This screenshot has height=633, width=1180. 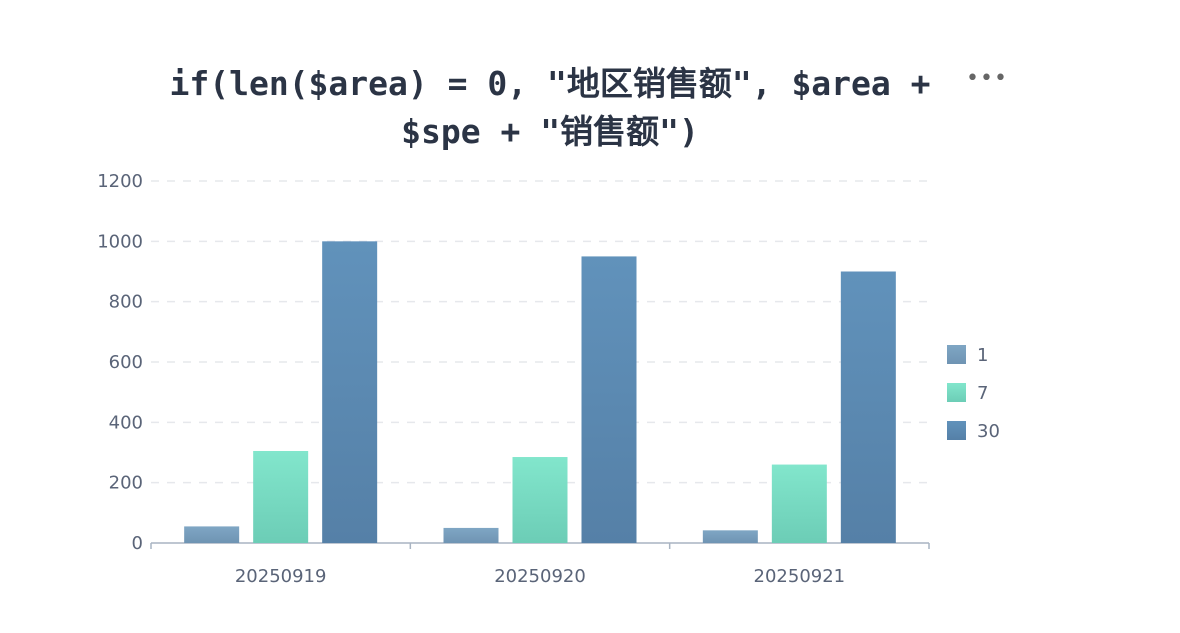 What do you see at coordinates (126, 302) in the screenshot?
I see `y-tick-label: 800` at bounding box center [126, 302].